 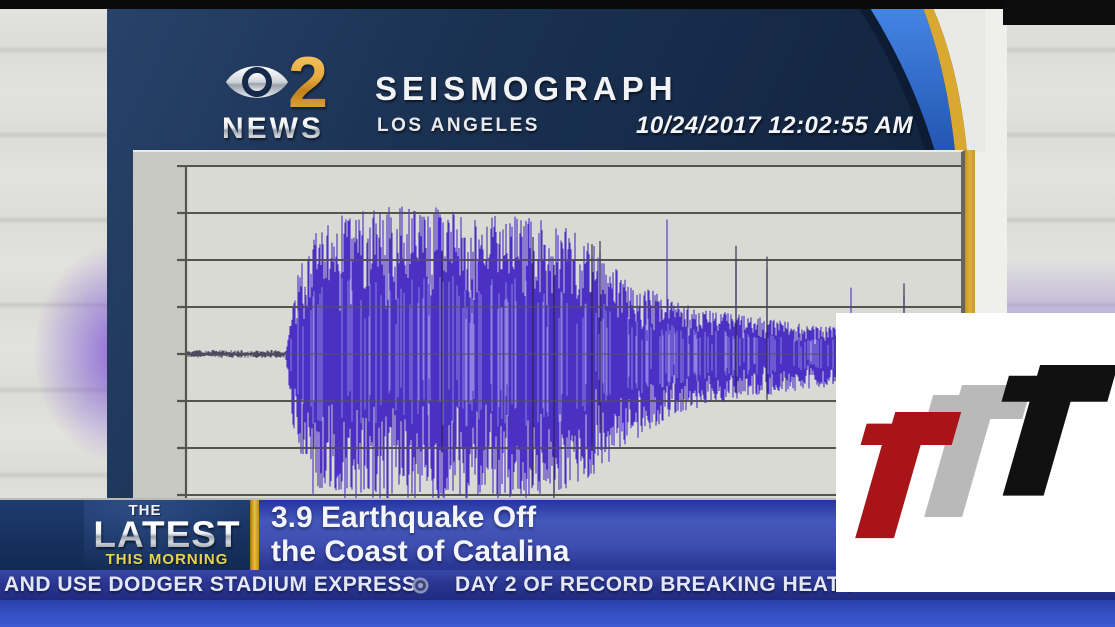 I want to click on the-latest-badge: THE LATEST THIS MORNING, so click(x=167, y=535).